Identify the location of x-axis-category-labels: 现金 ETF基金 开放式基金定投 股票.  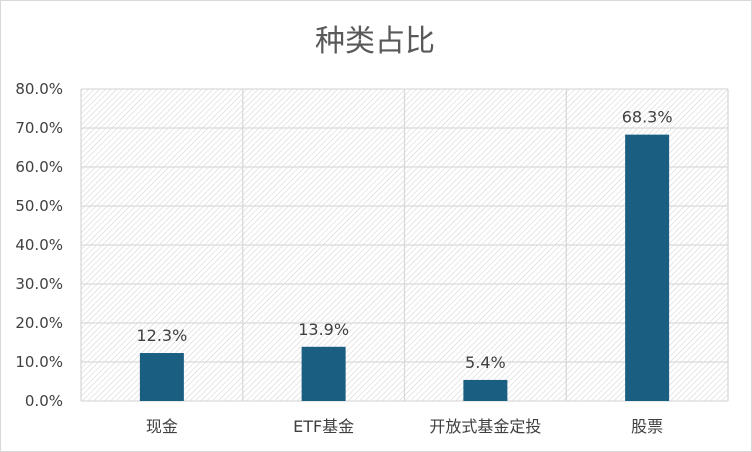
(404, 426).